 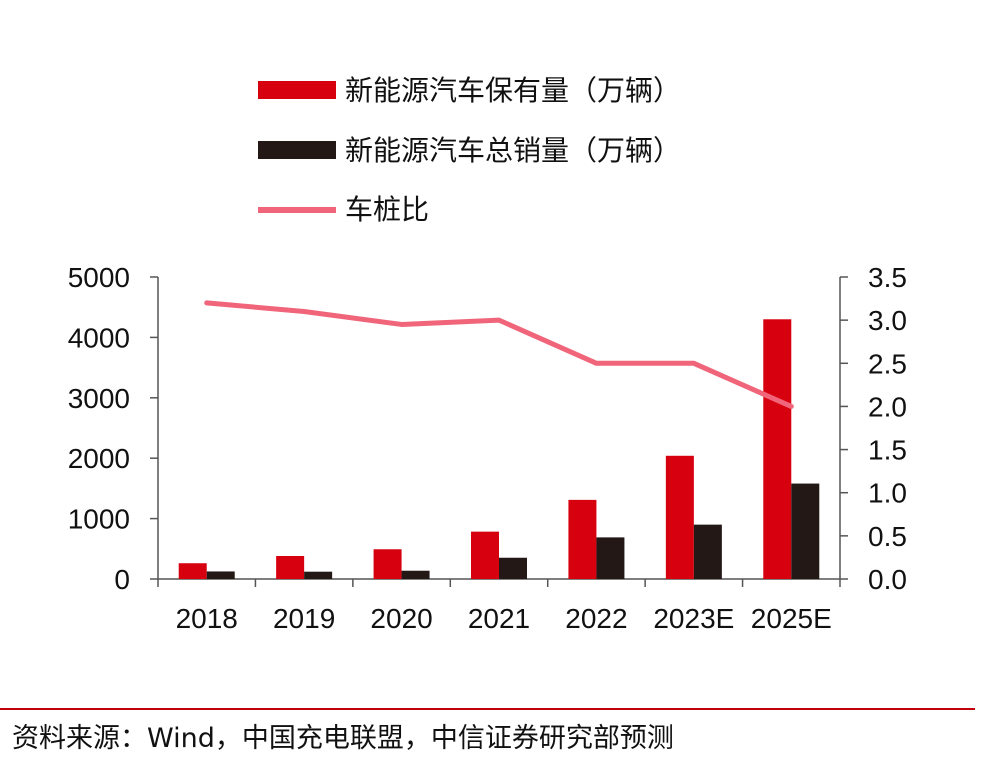 What do you see at coordinates (596, 618) in the screenshot?
I see `x-tick-label: 2022` at bounding box center [596, 618].